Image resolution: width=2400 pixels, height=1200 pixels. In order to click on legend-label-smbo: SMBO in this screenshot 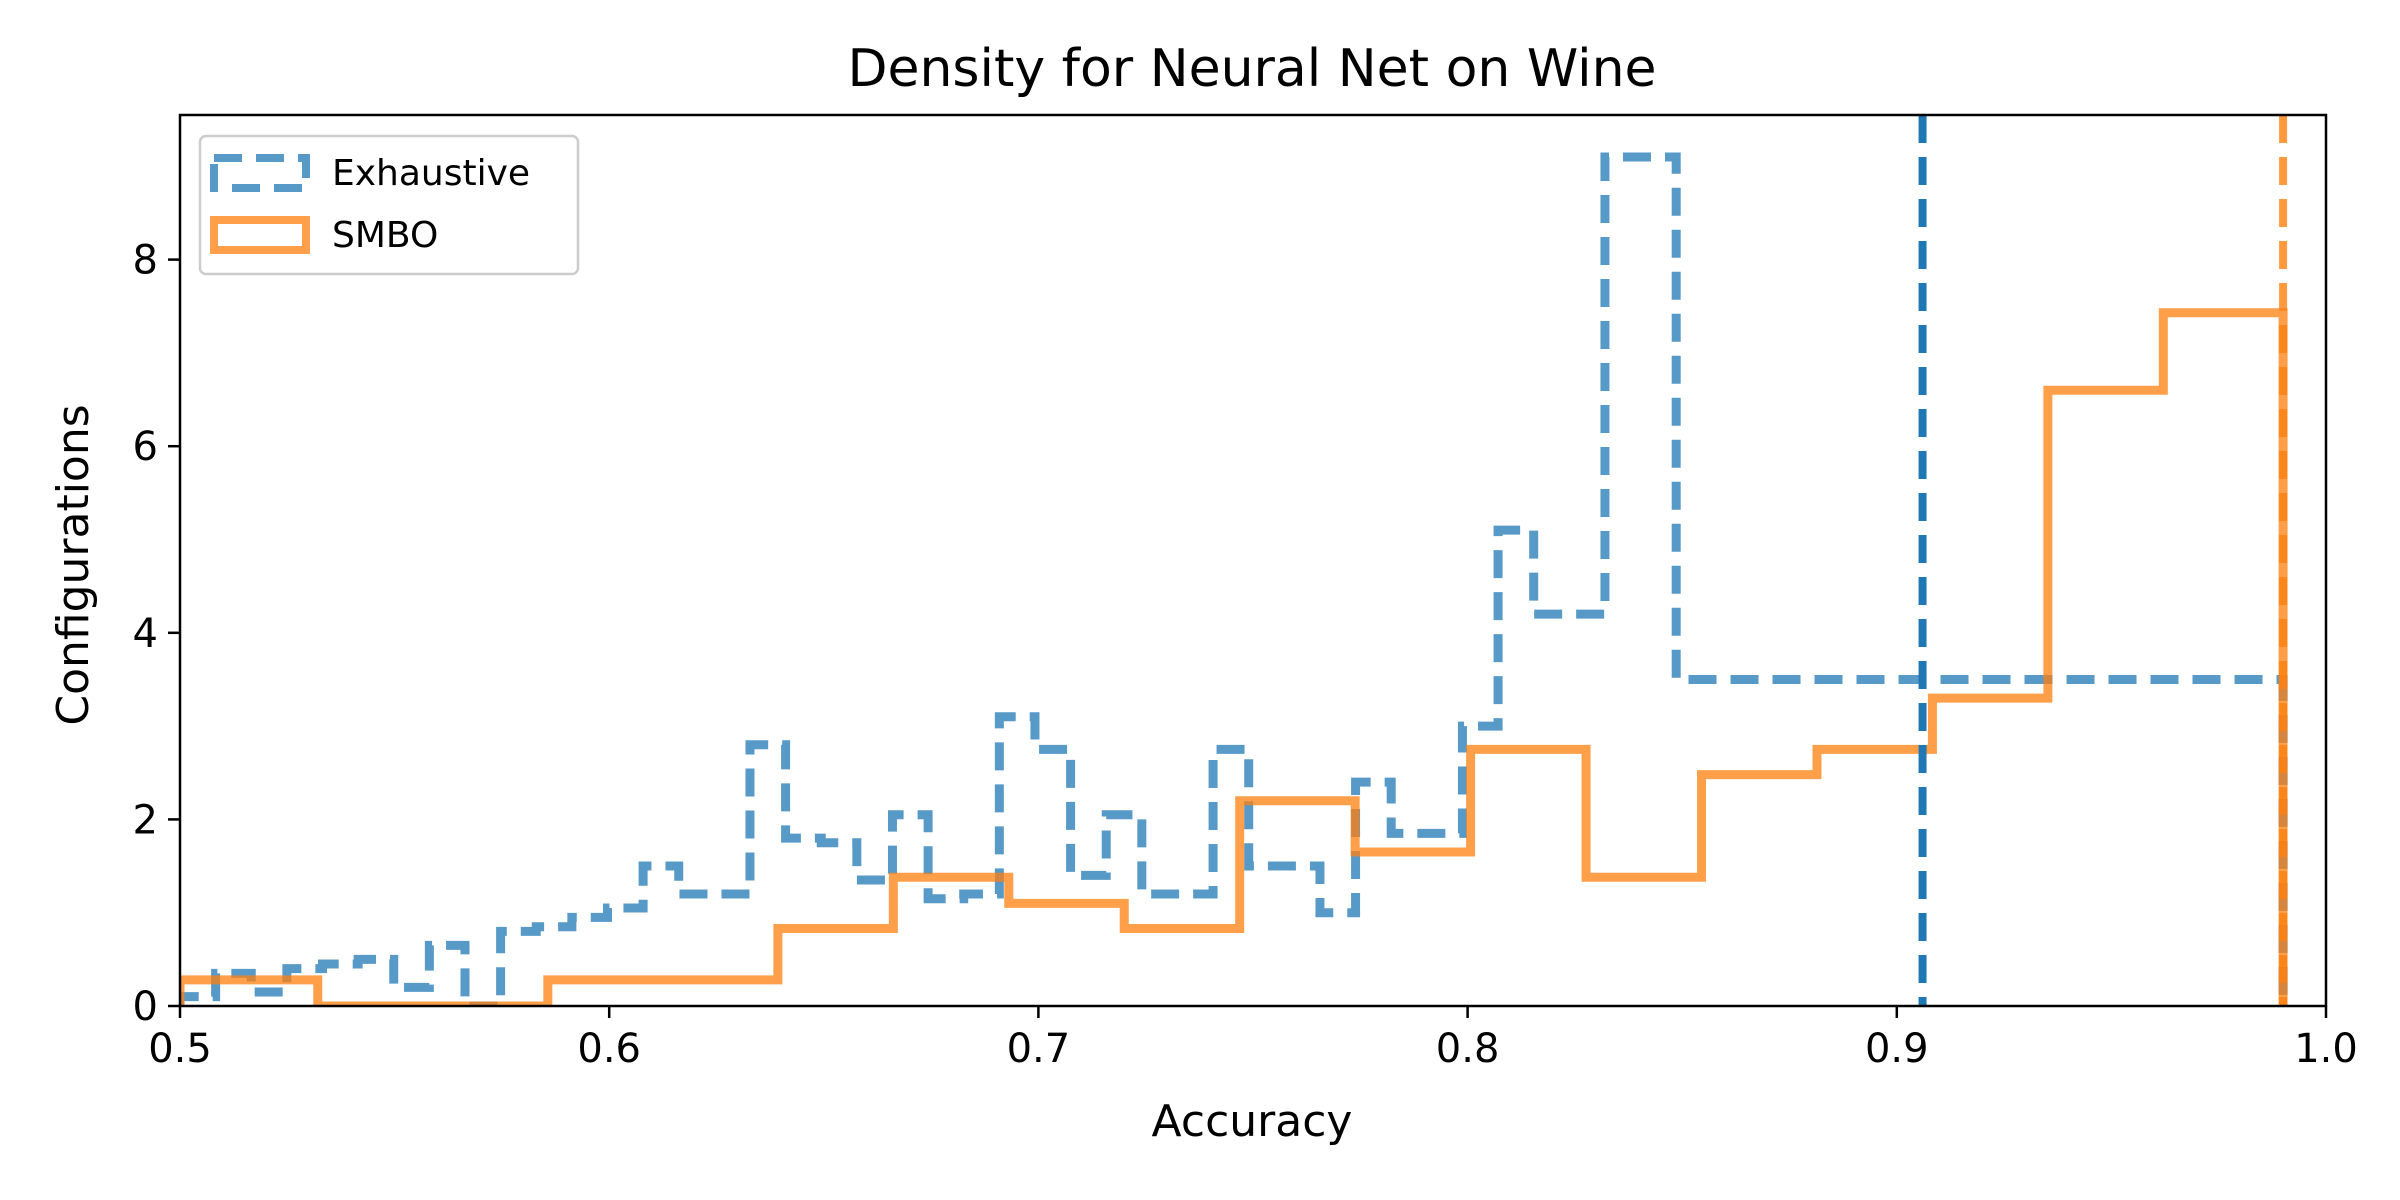, I will do `click(385, 235)`.